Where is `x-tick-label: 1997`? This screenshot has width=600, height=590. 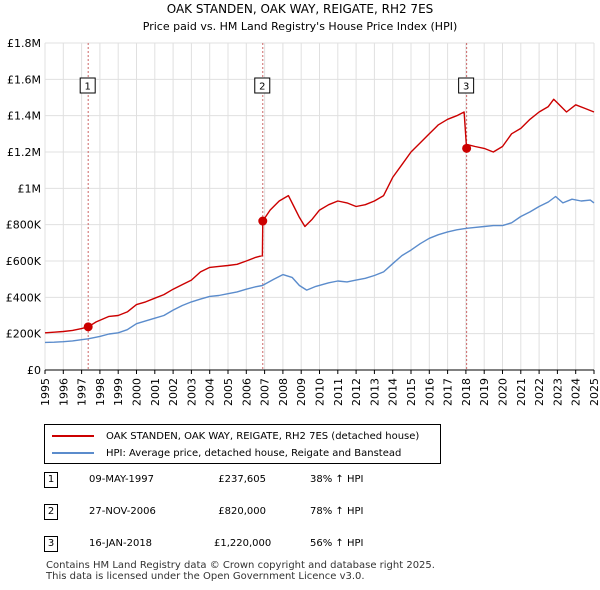 x-tick-label: 1997 is located at coordinates (82, 392).